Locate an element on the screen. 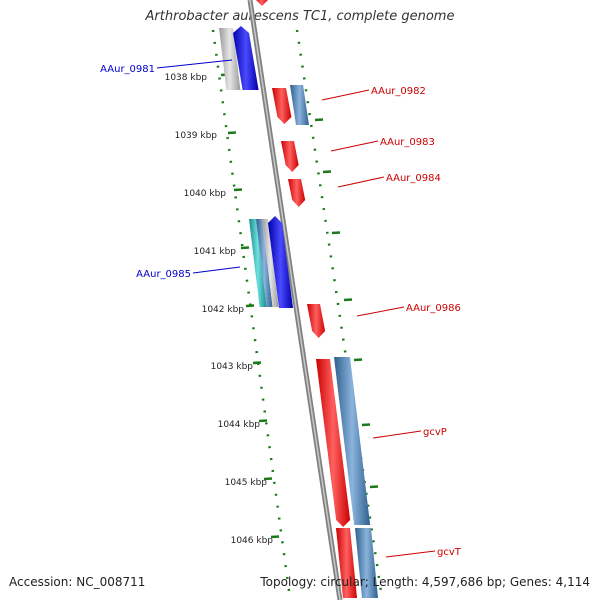  kbp-label: 1039 kbp is located at coordinates (196, 136).